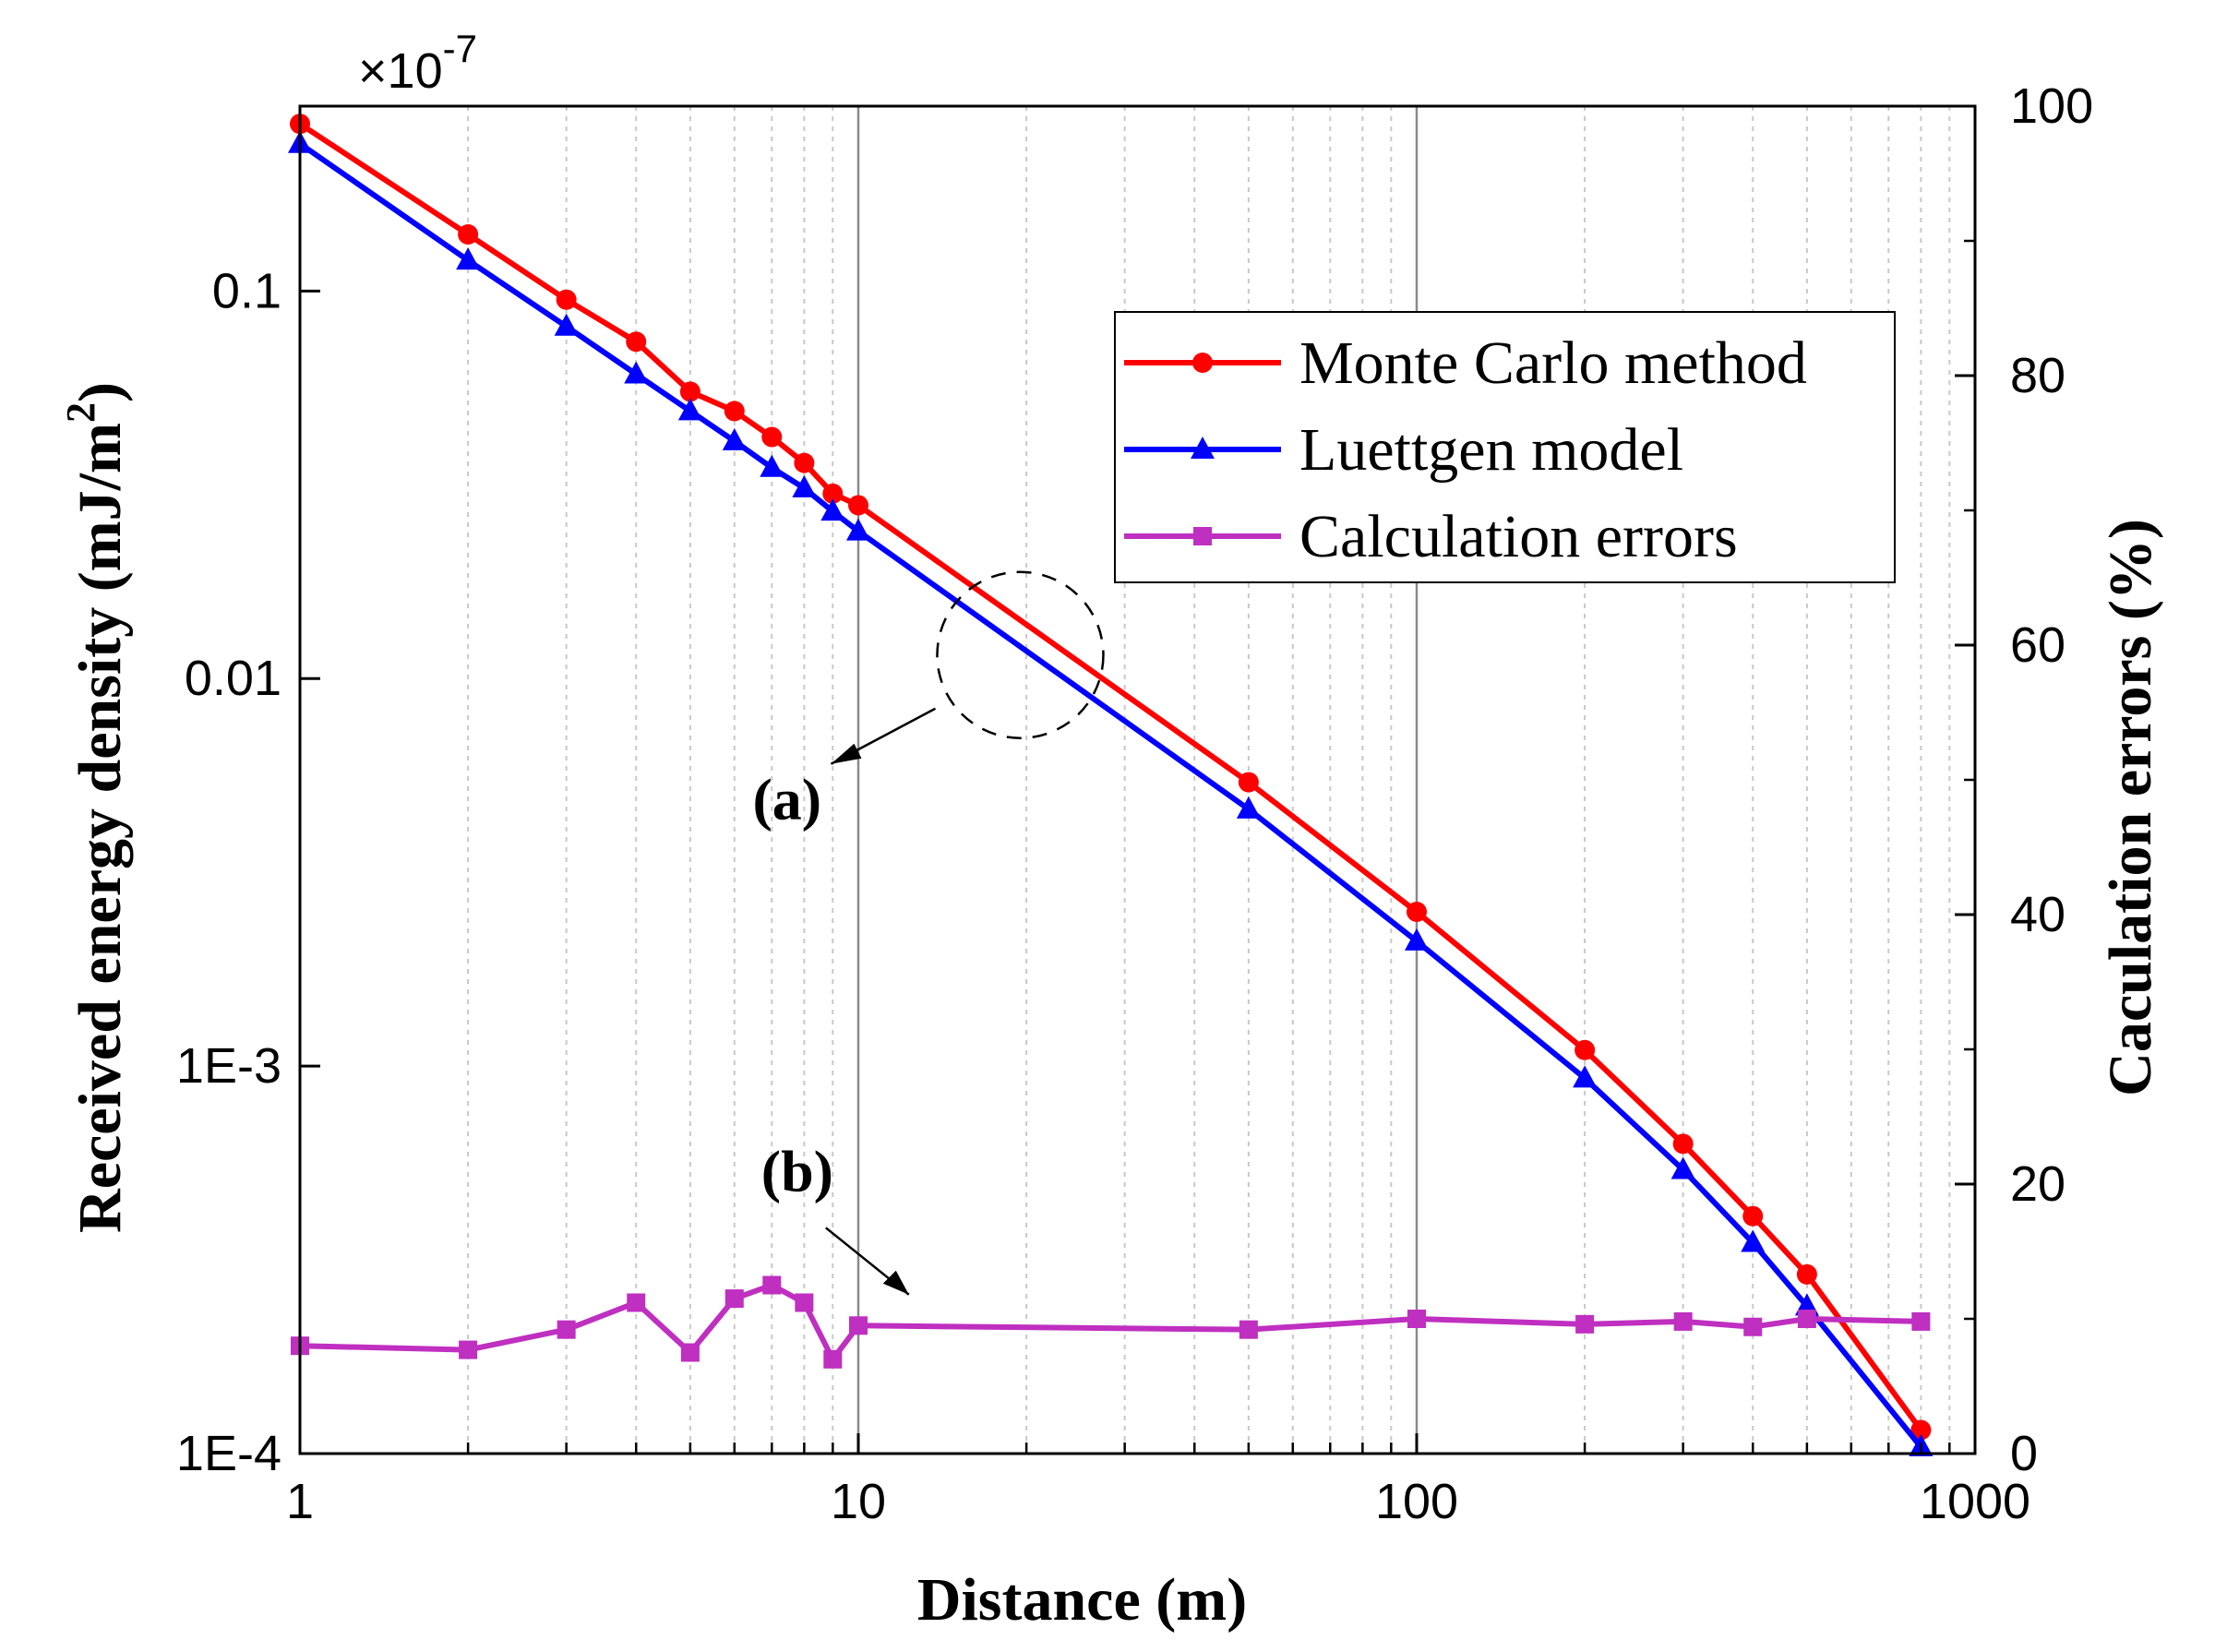  What do you see at coordinates (229, 1453) in the screenshot?
I see `y-left-tick-label: 1E-4` at bounding box center [229, 1453].